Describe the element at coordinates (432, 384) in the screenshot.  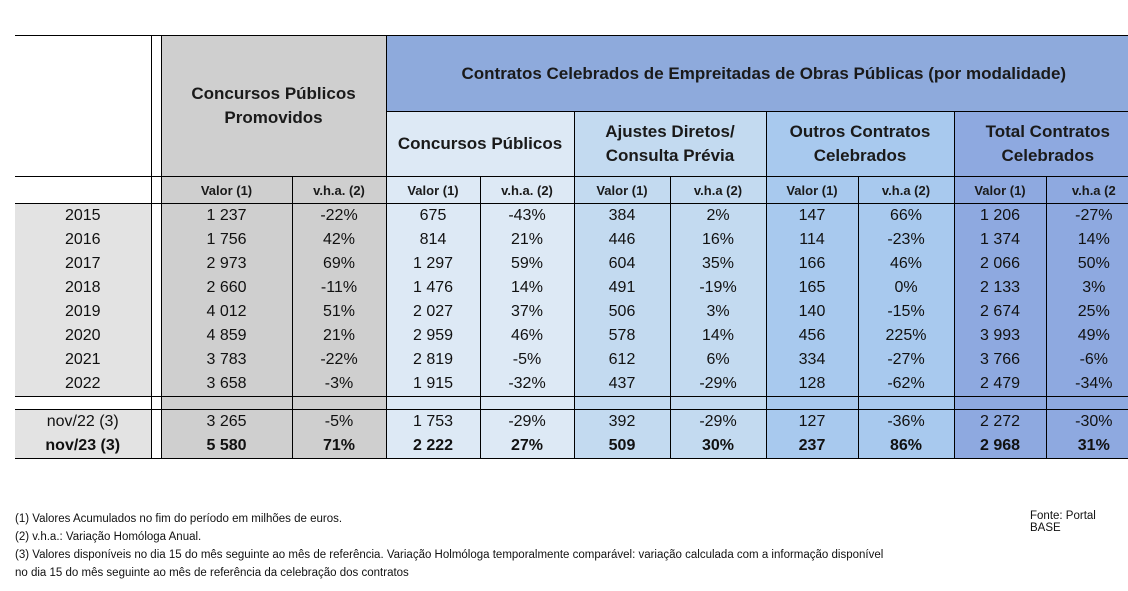
I see `table-cell: 1 915` at that location.